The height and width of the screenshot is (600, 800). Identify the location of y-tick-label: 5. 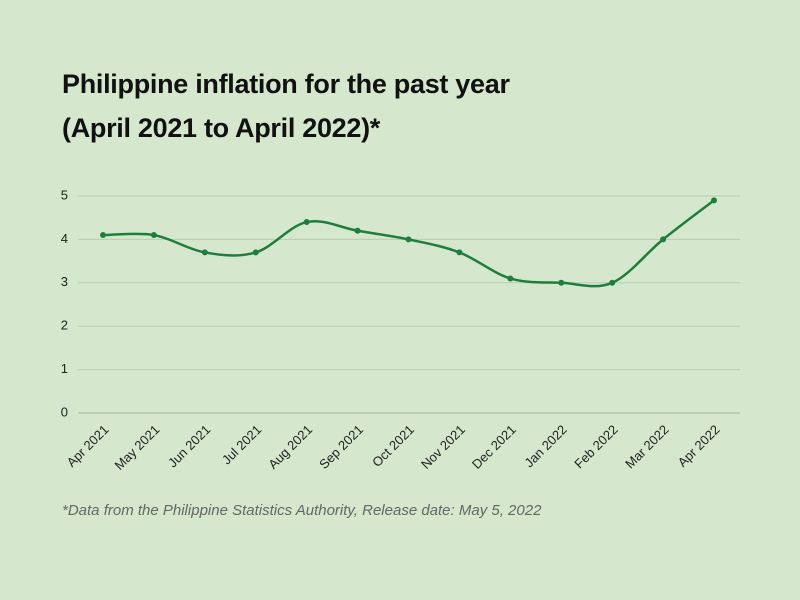
(64, 194).